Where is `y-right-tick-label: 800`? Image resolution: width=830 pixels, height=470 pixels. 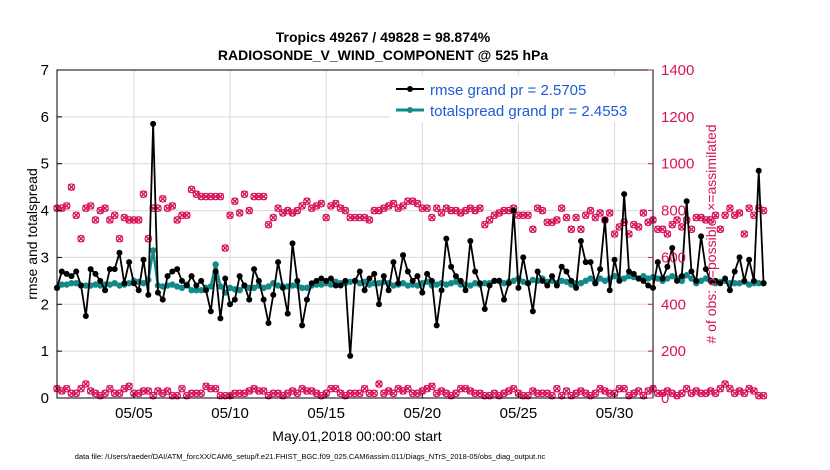
y-right-tick-label: 800 is located at coordinates (673, 211).